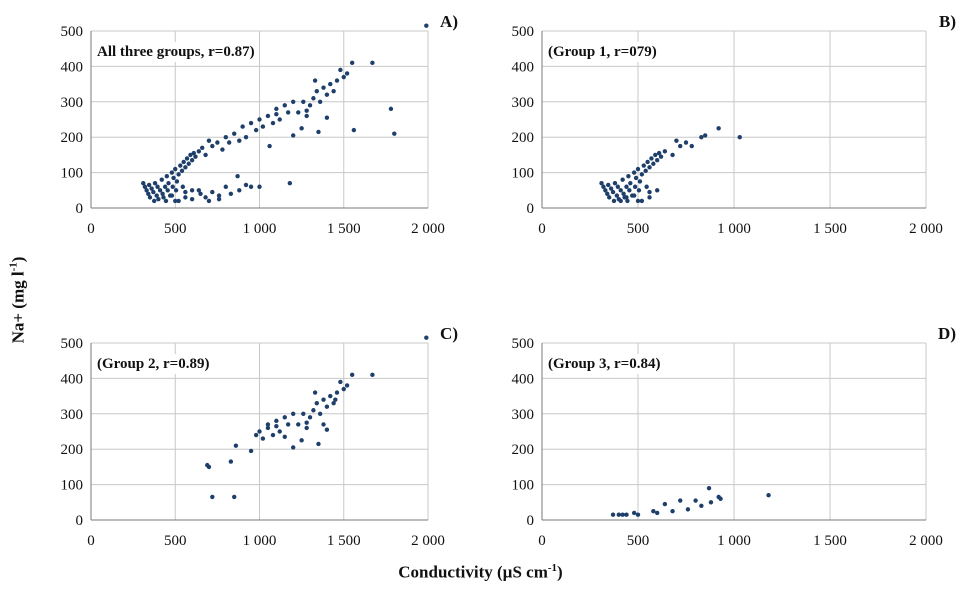 The height and width of the screenshot is (592, 961). Describe the element at coordinates (523, 486) in the screenshot. I see `y-tick-label: 100` at that location.